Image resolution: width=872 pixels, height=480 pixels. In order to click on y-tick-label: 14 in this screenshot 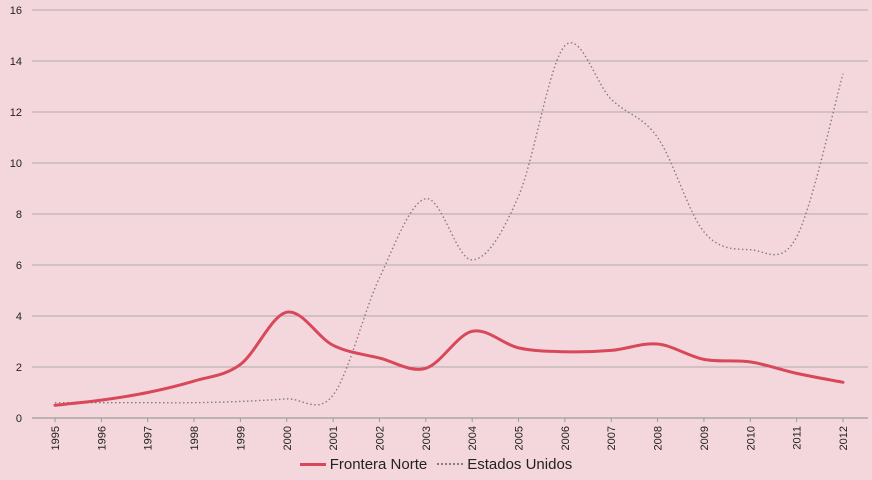, I will do `click(16, 62)`.